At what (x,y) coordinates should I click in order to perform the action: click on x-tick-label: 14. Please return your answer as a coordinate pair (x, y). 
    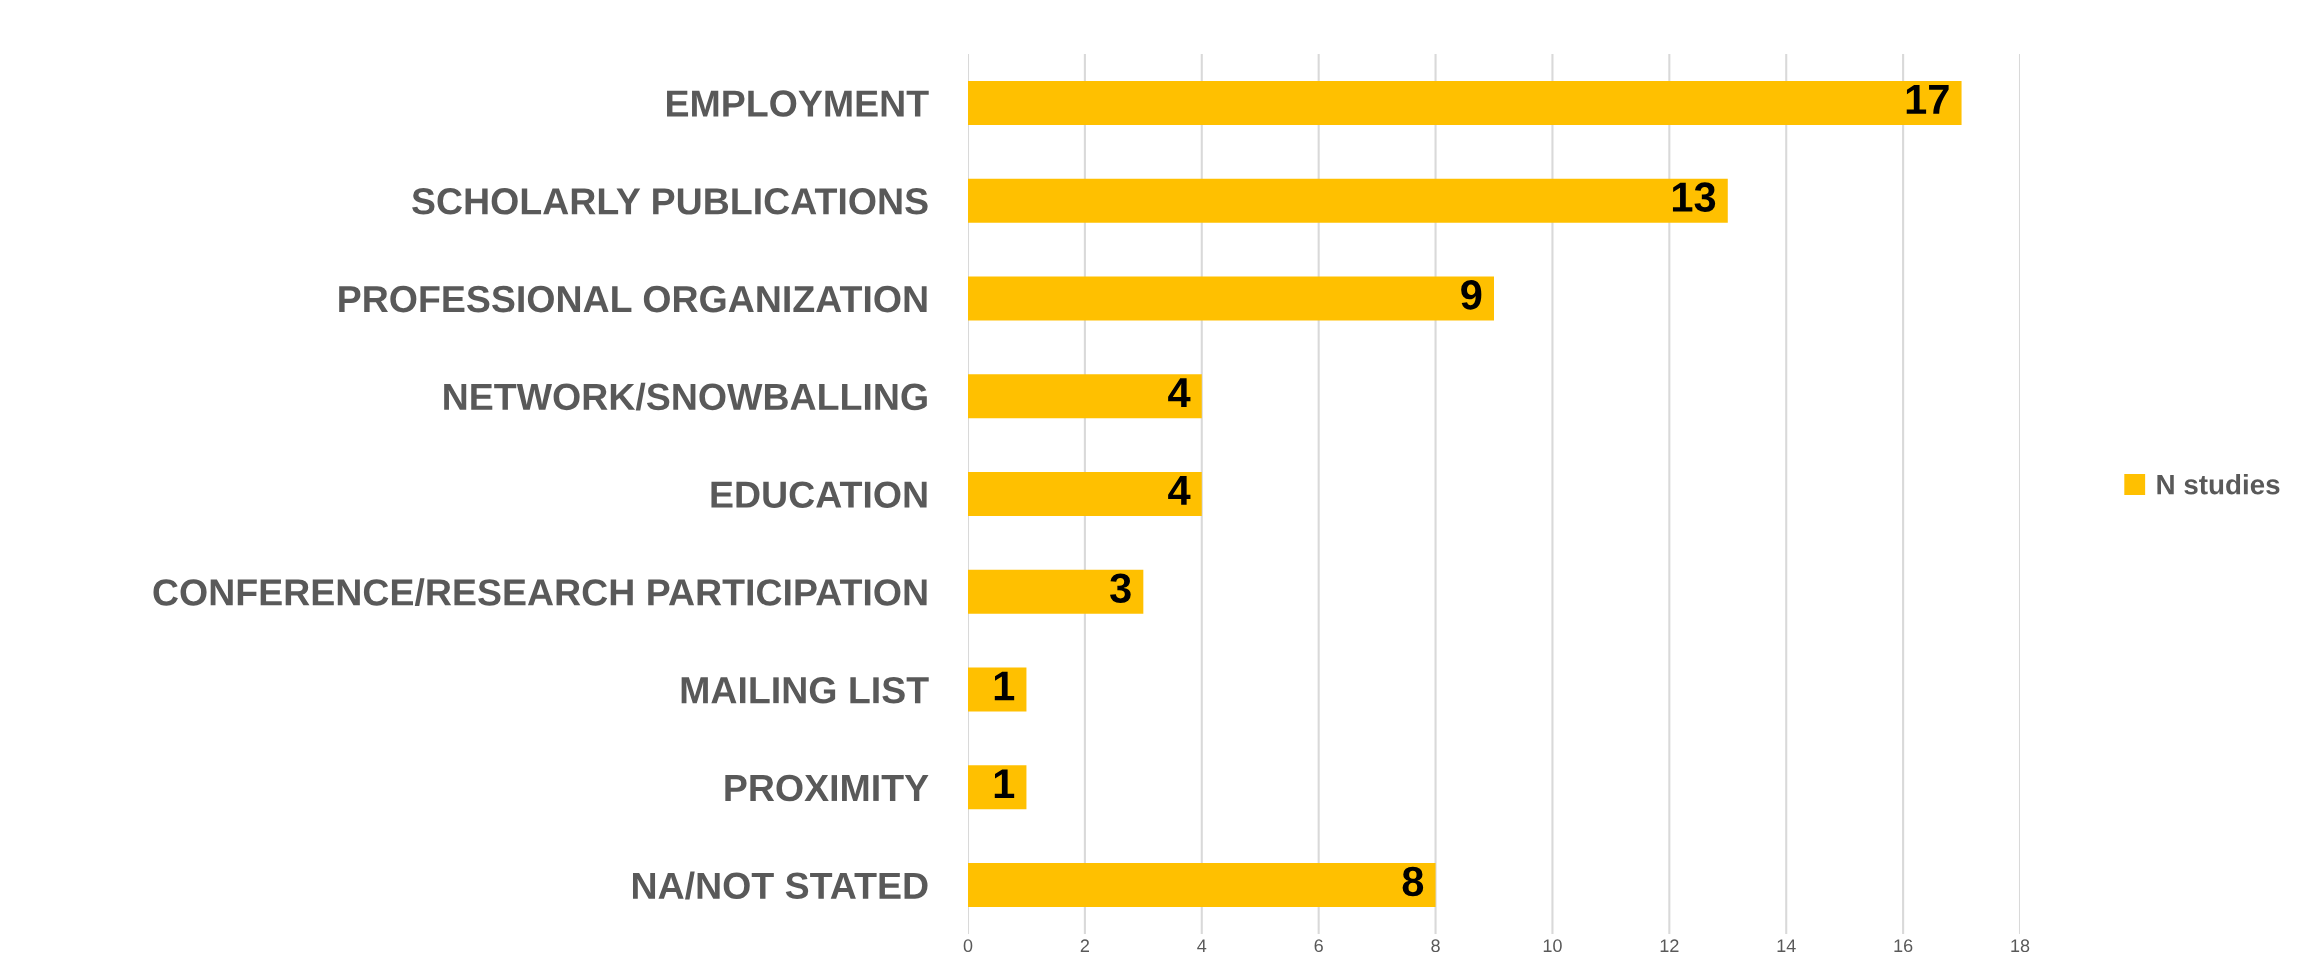
    Looking at the image, I should click on (1786, 945).